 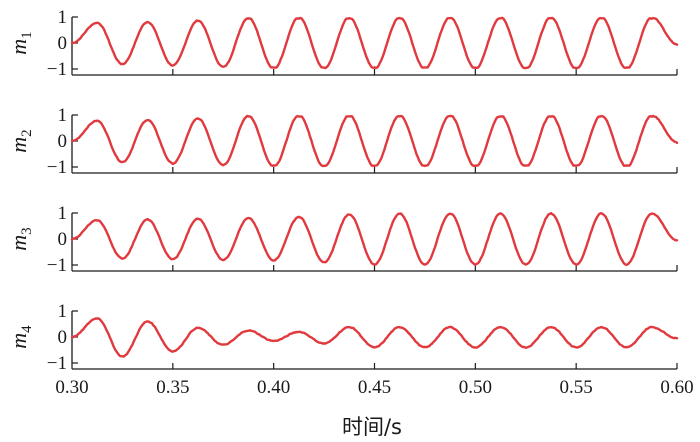 What do you see at coordinates (27, 133) in the screenshot?
I see `y-axis-label-subscript: 2` at bounding box center [27, 133].